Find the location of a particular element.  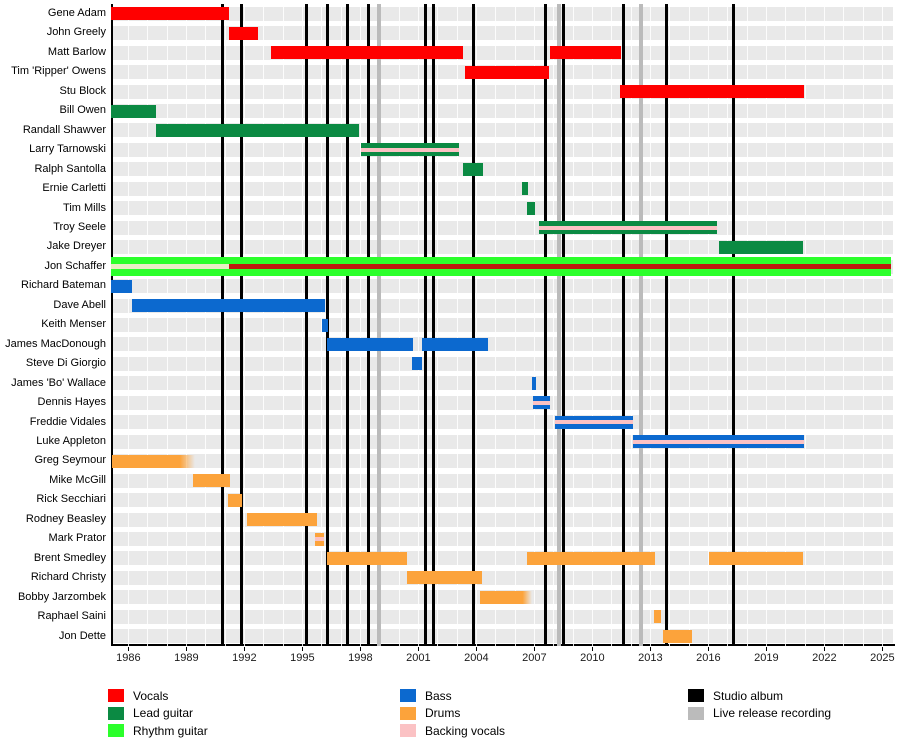

axis-tick-label: 2016 is located at coordinates (708, 658).